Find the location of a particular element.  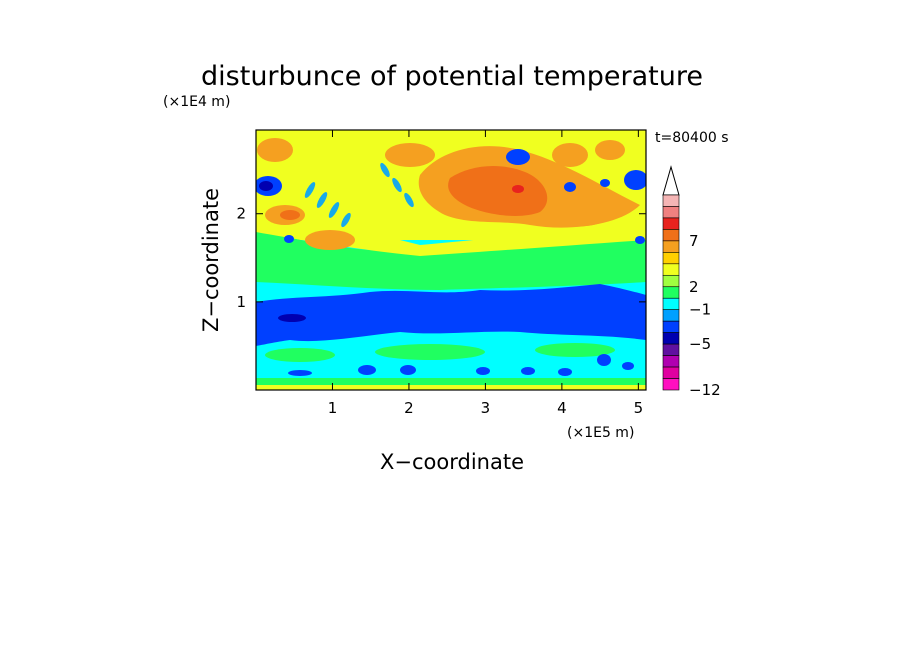

x-scale-label: (×1E5 m) is located at coordinates (600, 433).